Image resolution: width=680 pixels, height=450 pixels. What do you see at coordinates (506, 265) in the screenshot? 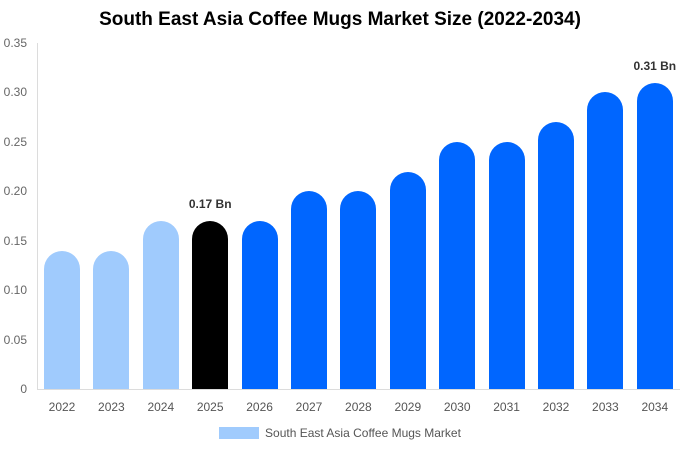
I see `bar-2031` at bounding box center [506, 265].